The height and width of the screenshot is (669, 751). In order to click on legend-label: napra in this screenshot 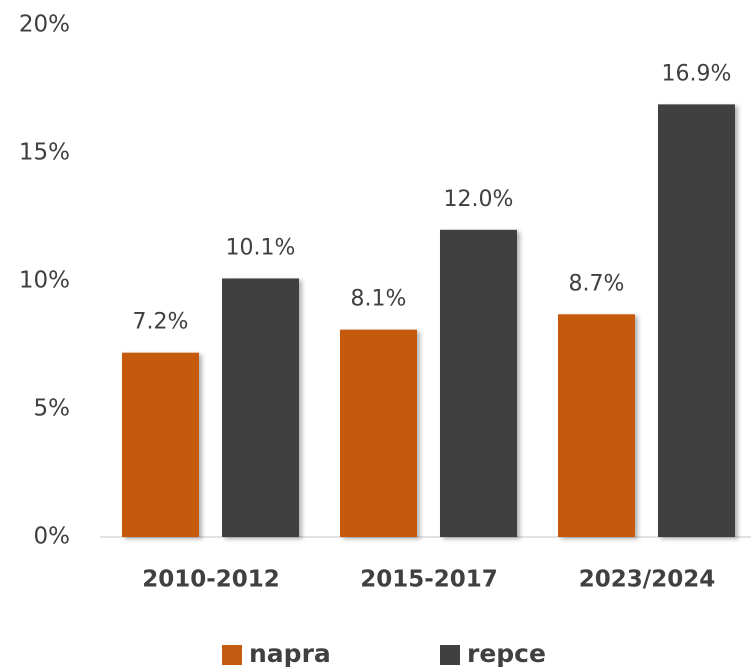, I will do `click(290, 653)`.